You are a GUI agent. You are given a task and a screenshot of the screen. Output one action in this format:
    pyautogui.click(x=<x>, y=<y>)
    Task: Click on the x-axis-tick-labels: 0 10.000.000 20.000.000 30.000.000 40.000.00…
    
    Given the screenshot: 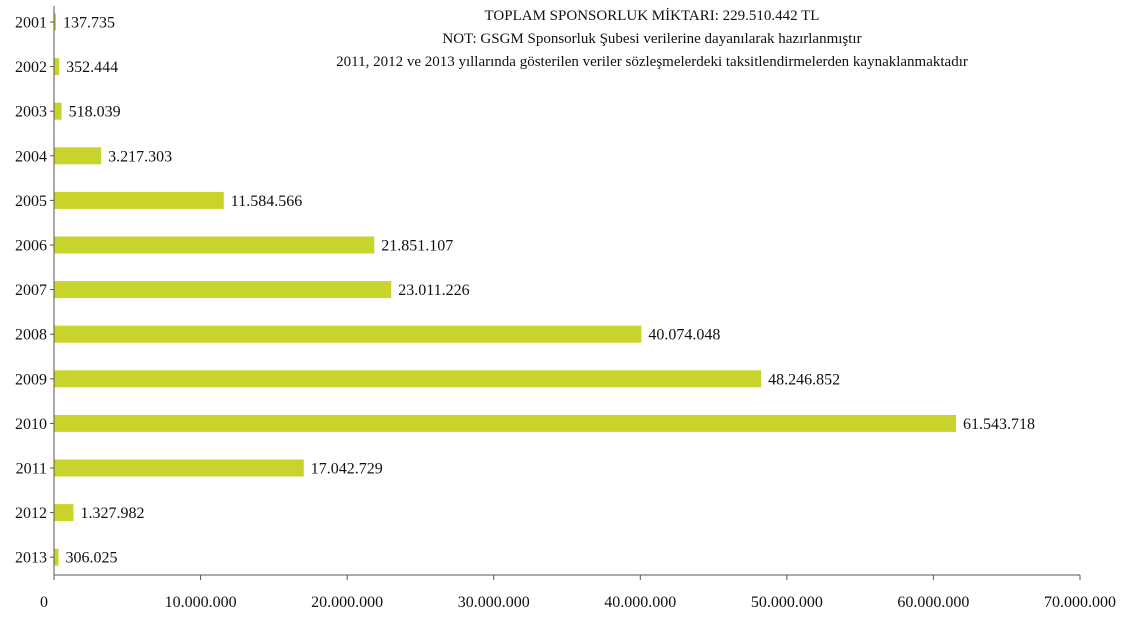 What is the action you would take?
    pyautogui.click(x=578, y=602)
    